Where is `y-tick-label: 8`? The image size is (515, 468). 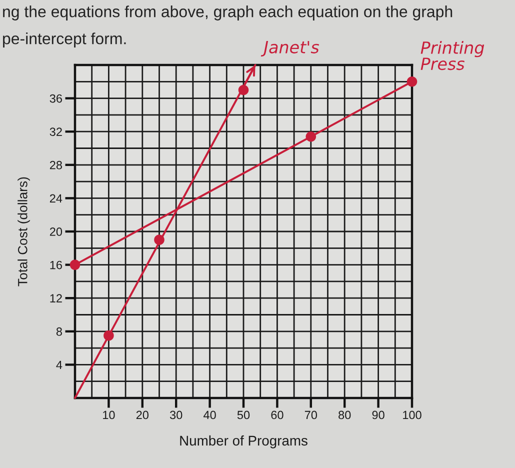
y-tick-label: 8 is located at coordinates (59, 331).